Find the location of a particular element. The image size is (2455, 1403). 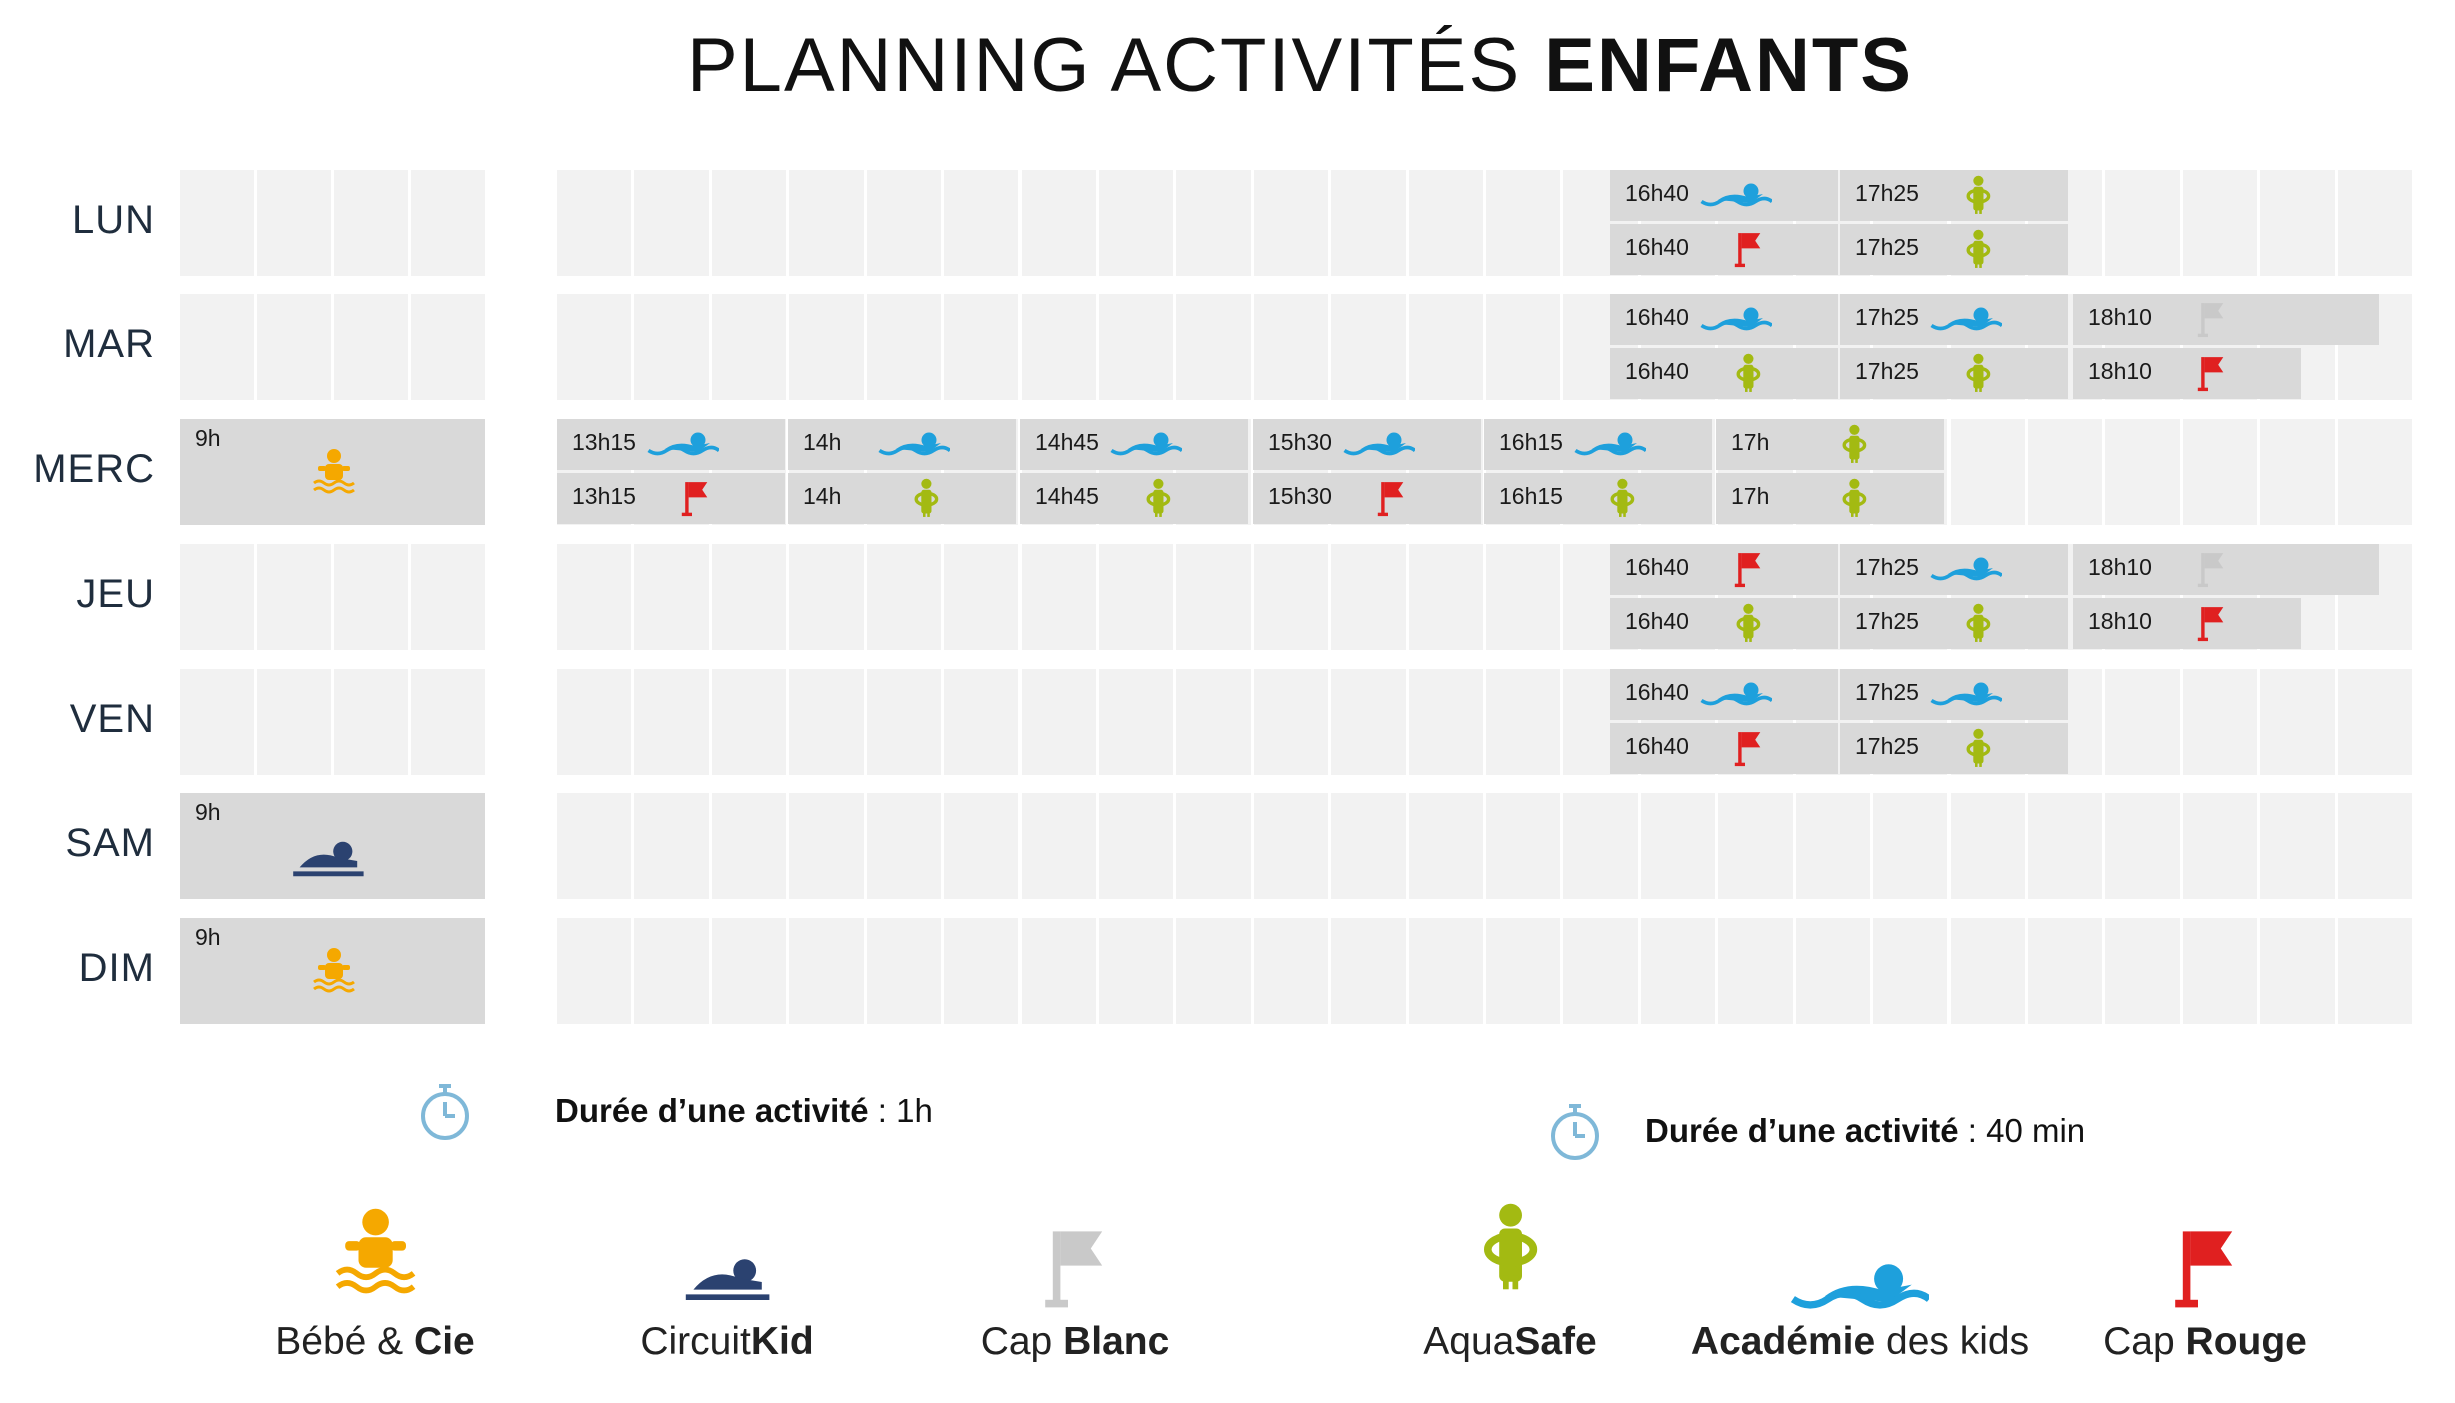

slot-time: 15h30 is located at coordinates (1300, 496).